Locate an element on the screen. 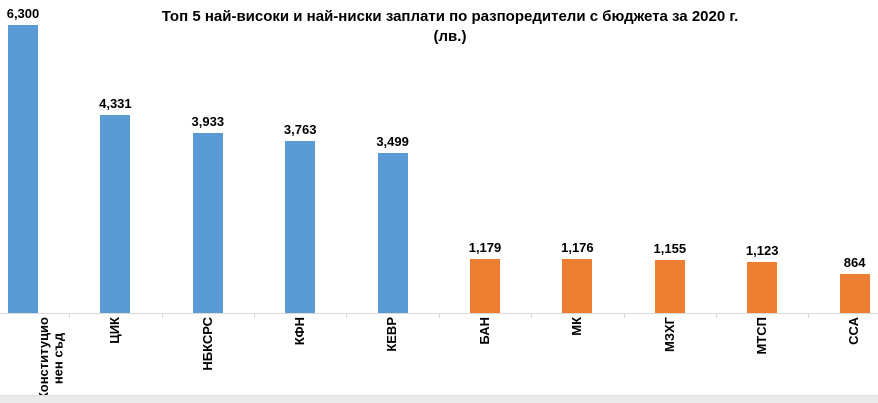 This screenshot has width=878, height=403. category-label: Конституцио нен съд is located at coordinates (51, 359).